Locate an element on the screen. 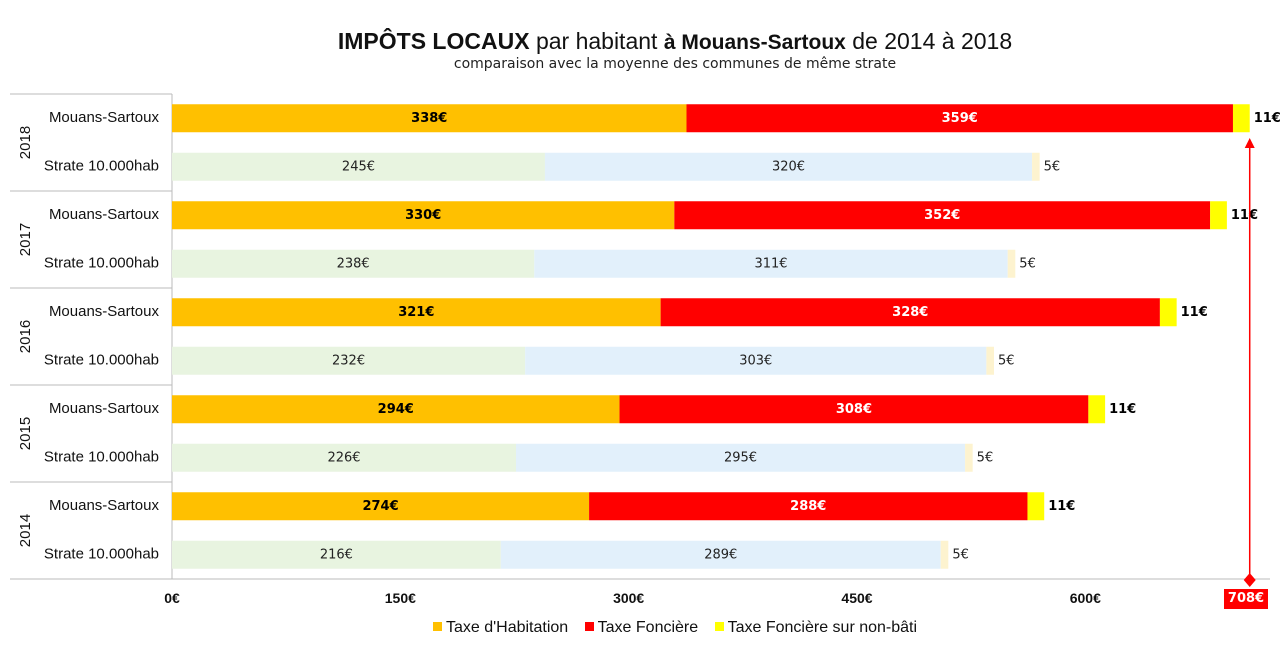 The height and width of the screenshot is (664, 1280). legend-item-fonciere: Taxe Foncière is located at coordinates (641, 628).